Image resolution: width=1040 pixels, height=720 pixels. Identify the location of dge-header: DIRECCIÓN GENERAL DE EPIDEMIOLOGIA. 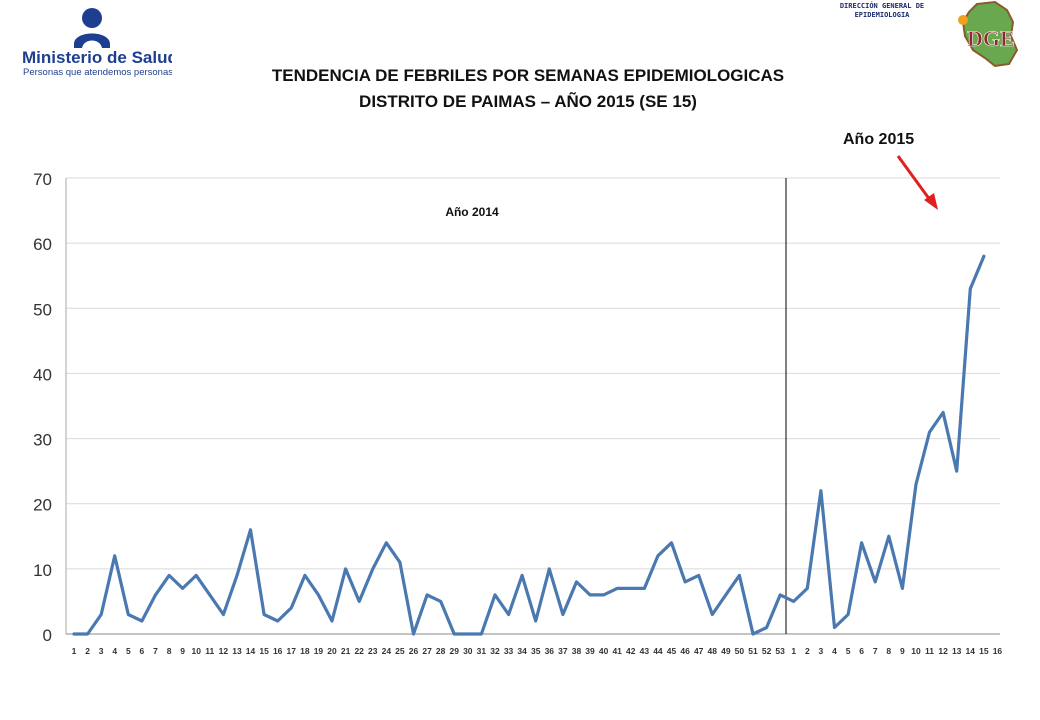
(882, 11).